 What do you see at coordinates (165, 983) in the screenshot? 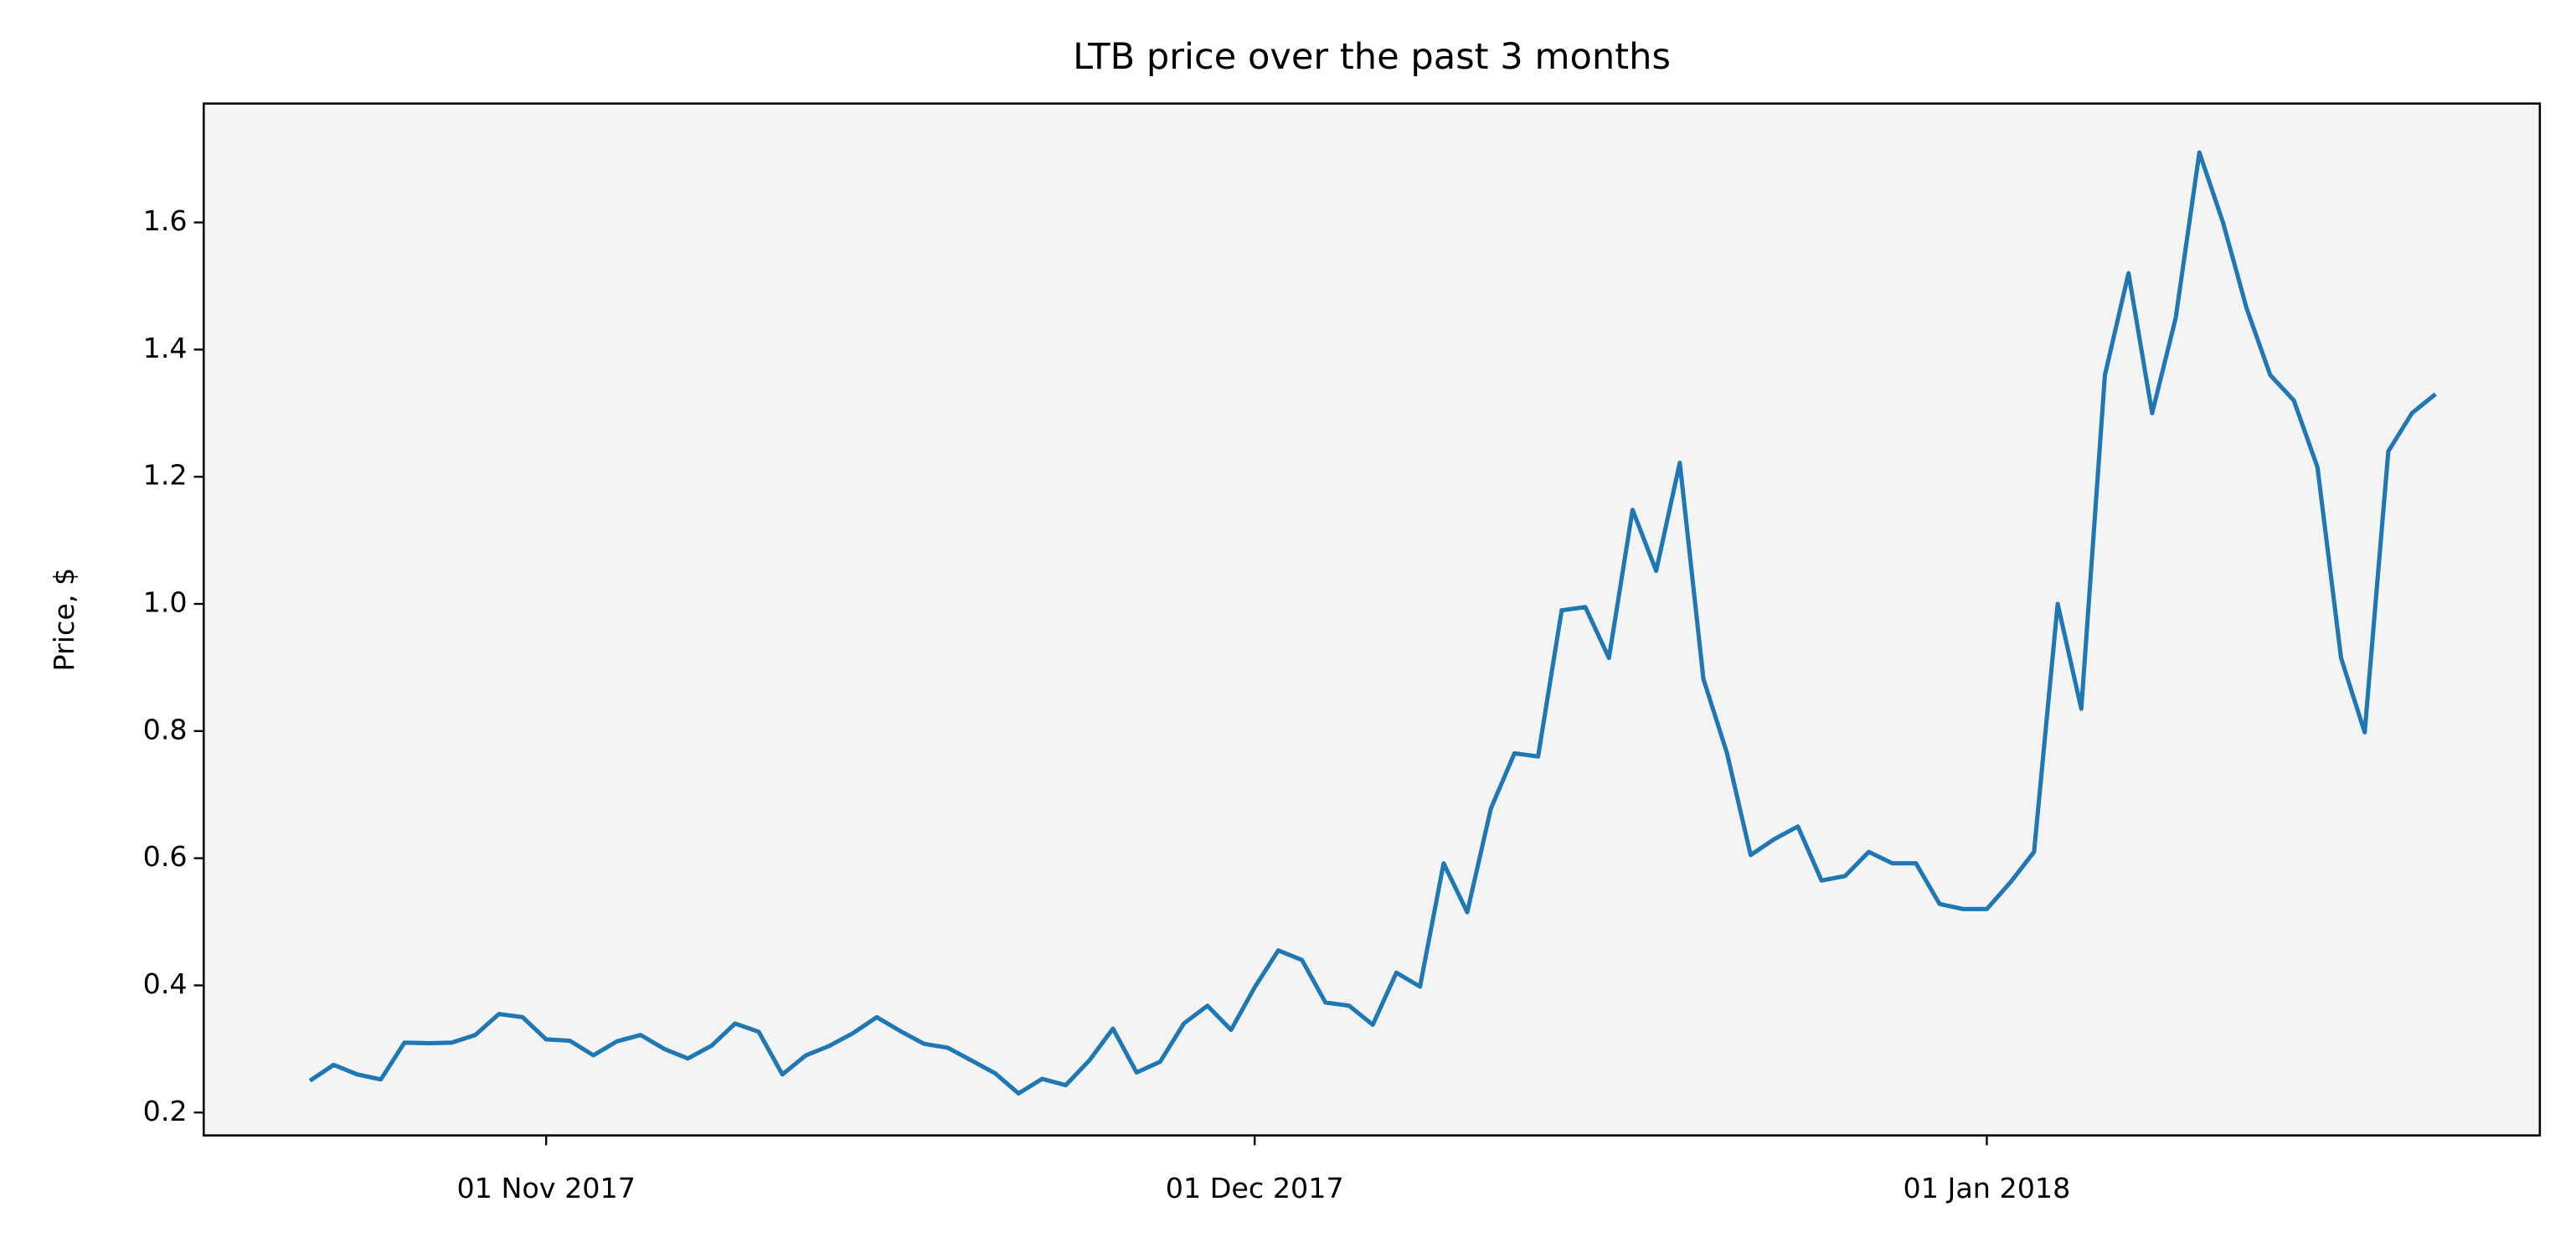
I see `y-tick-label: 0.4` at bounding box center [165, 983].